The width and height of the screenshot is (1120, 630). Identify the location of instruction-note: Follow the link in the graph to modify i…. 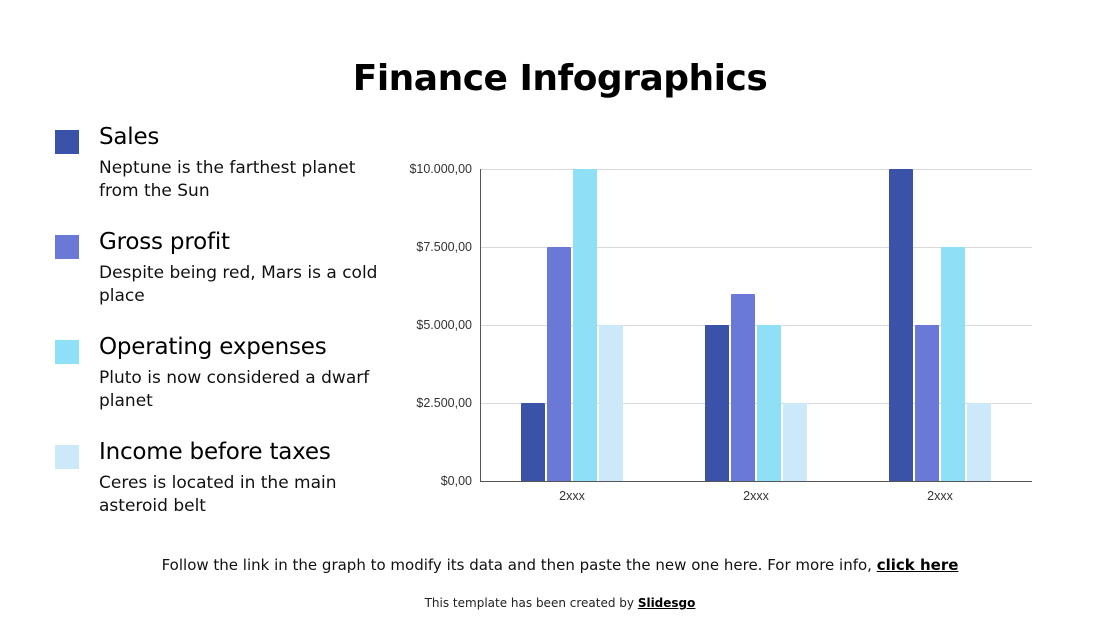
(560, 565).